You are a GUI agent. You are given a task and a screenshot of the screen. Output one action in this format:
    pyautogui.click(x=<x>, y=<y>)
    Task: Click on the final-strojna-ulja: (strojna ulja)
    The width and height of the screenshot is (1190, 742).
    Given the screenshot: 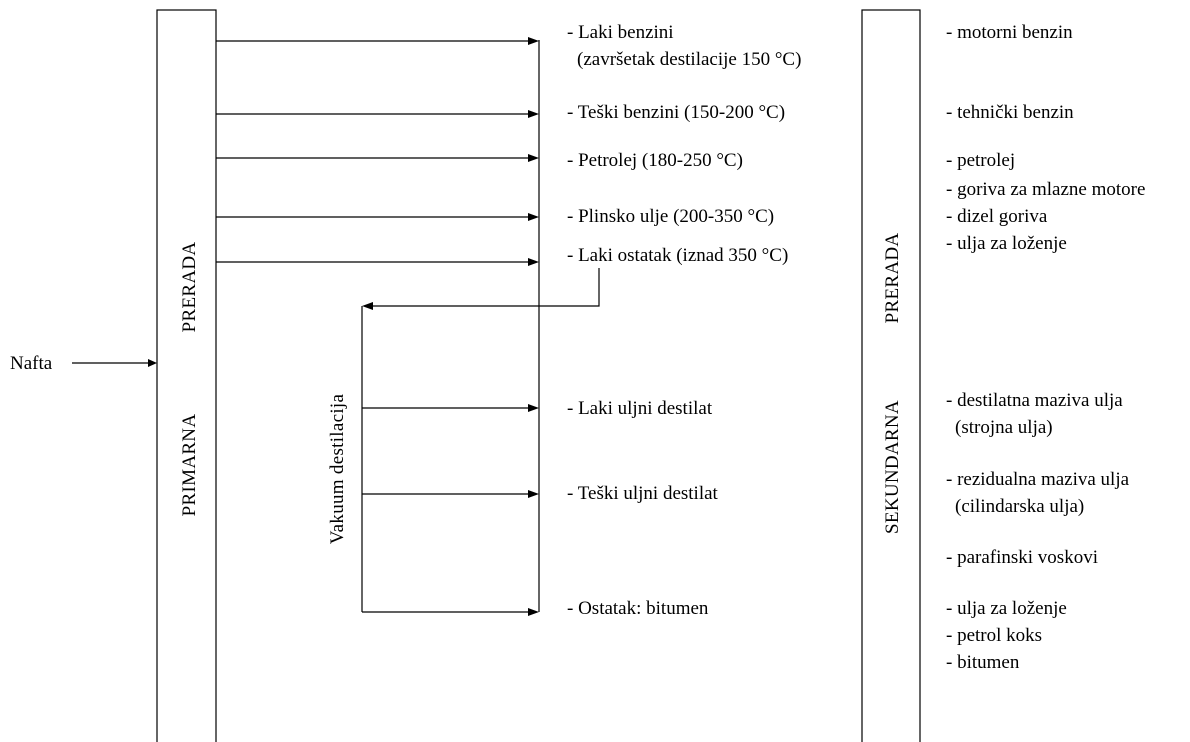 What is the action you would take?
    pyautogui.click(x=1004, y=427)
    